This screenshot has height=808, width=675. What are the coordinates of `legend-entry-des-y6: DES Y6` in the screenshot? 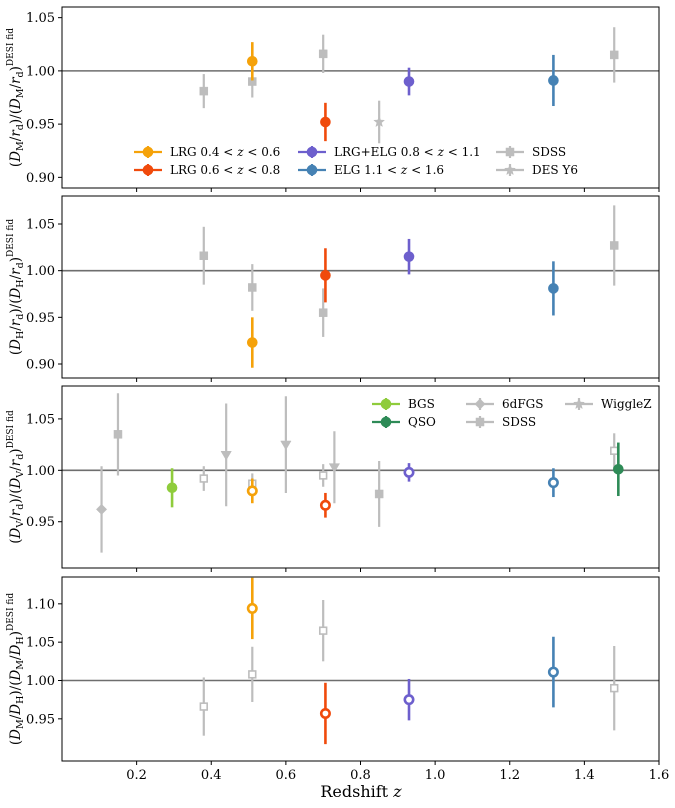 It's located at (537, 170).